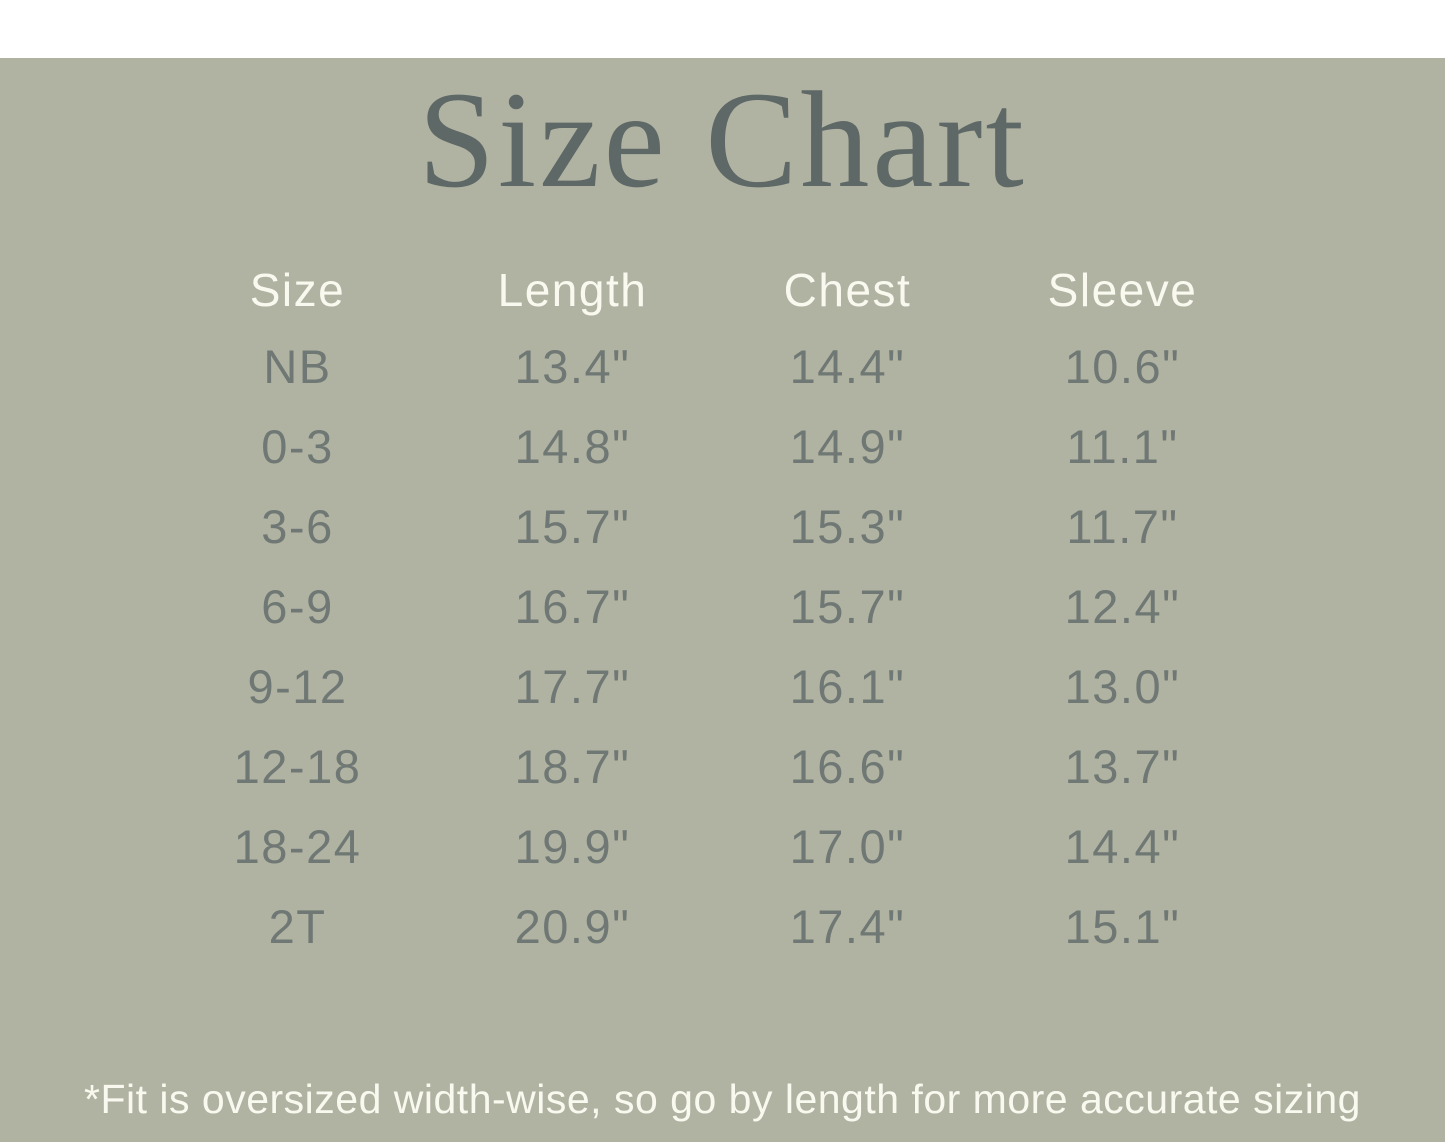 Image resolution: width=1445 pixels, height=1142 pixels. Describe the element at coordinates (847, 606) in the screenshot. I see `chest-value: 15.7"` at that location.